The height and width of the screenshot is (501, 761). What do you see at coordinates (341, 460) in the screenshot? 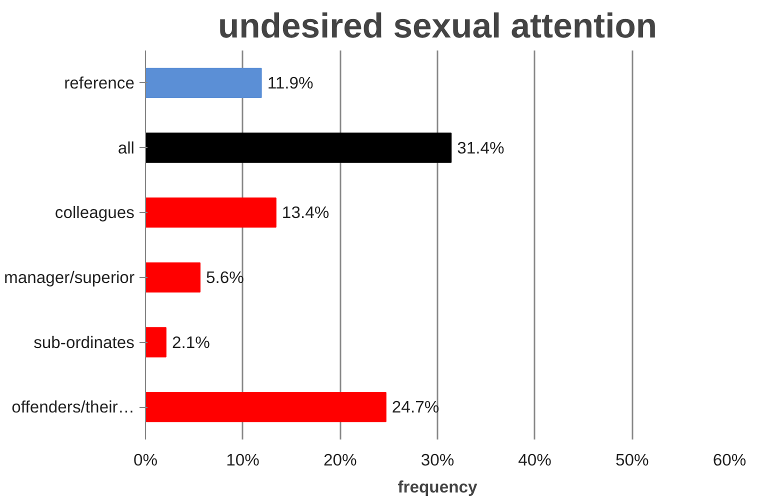
I see `x-tick-label: 20%` at bounding box center [341, 460].